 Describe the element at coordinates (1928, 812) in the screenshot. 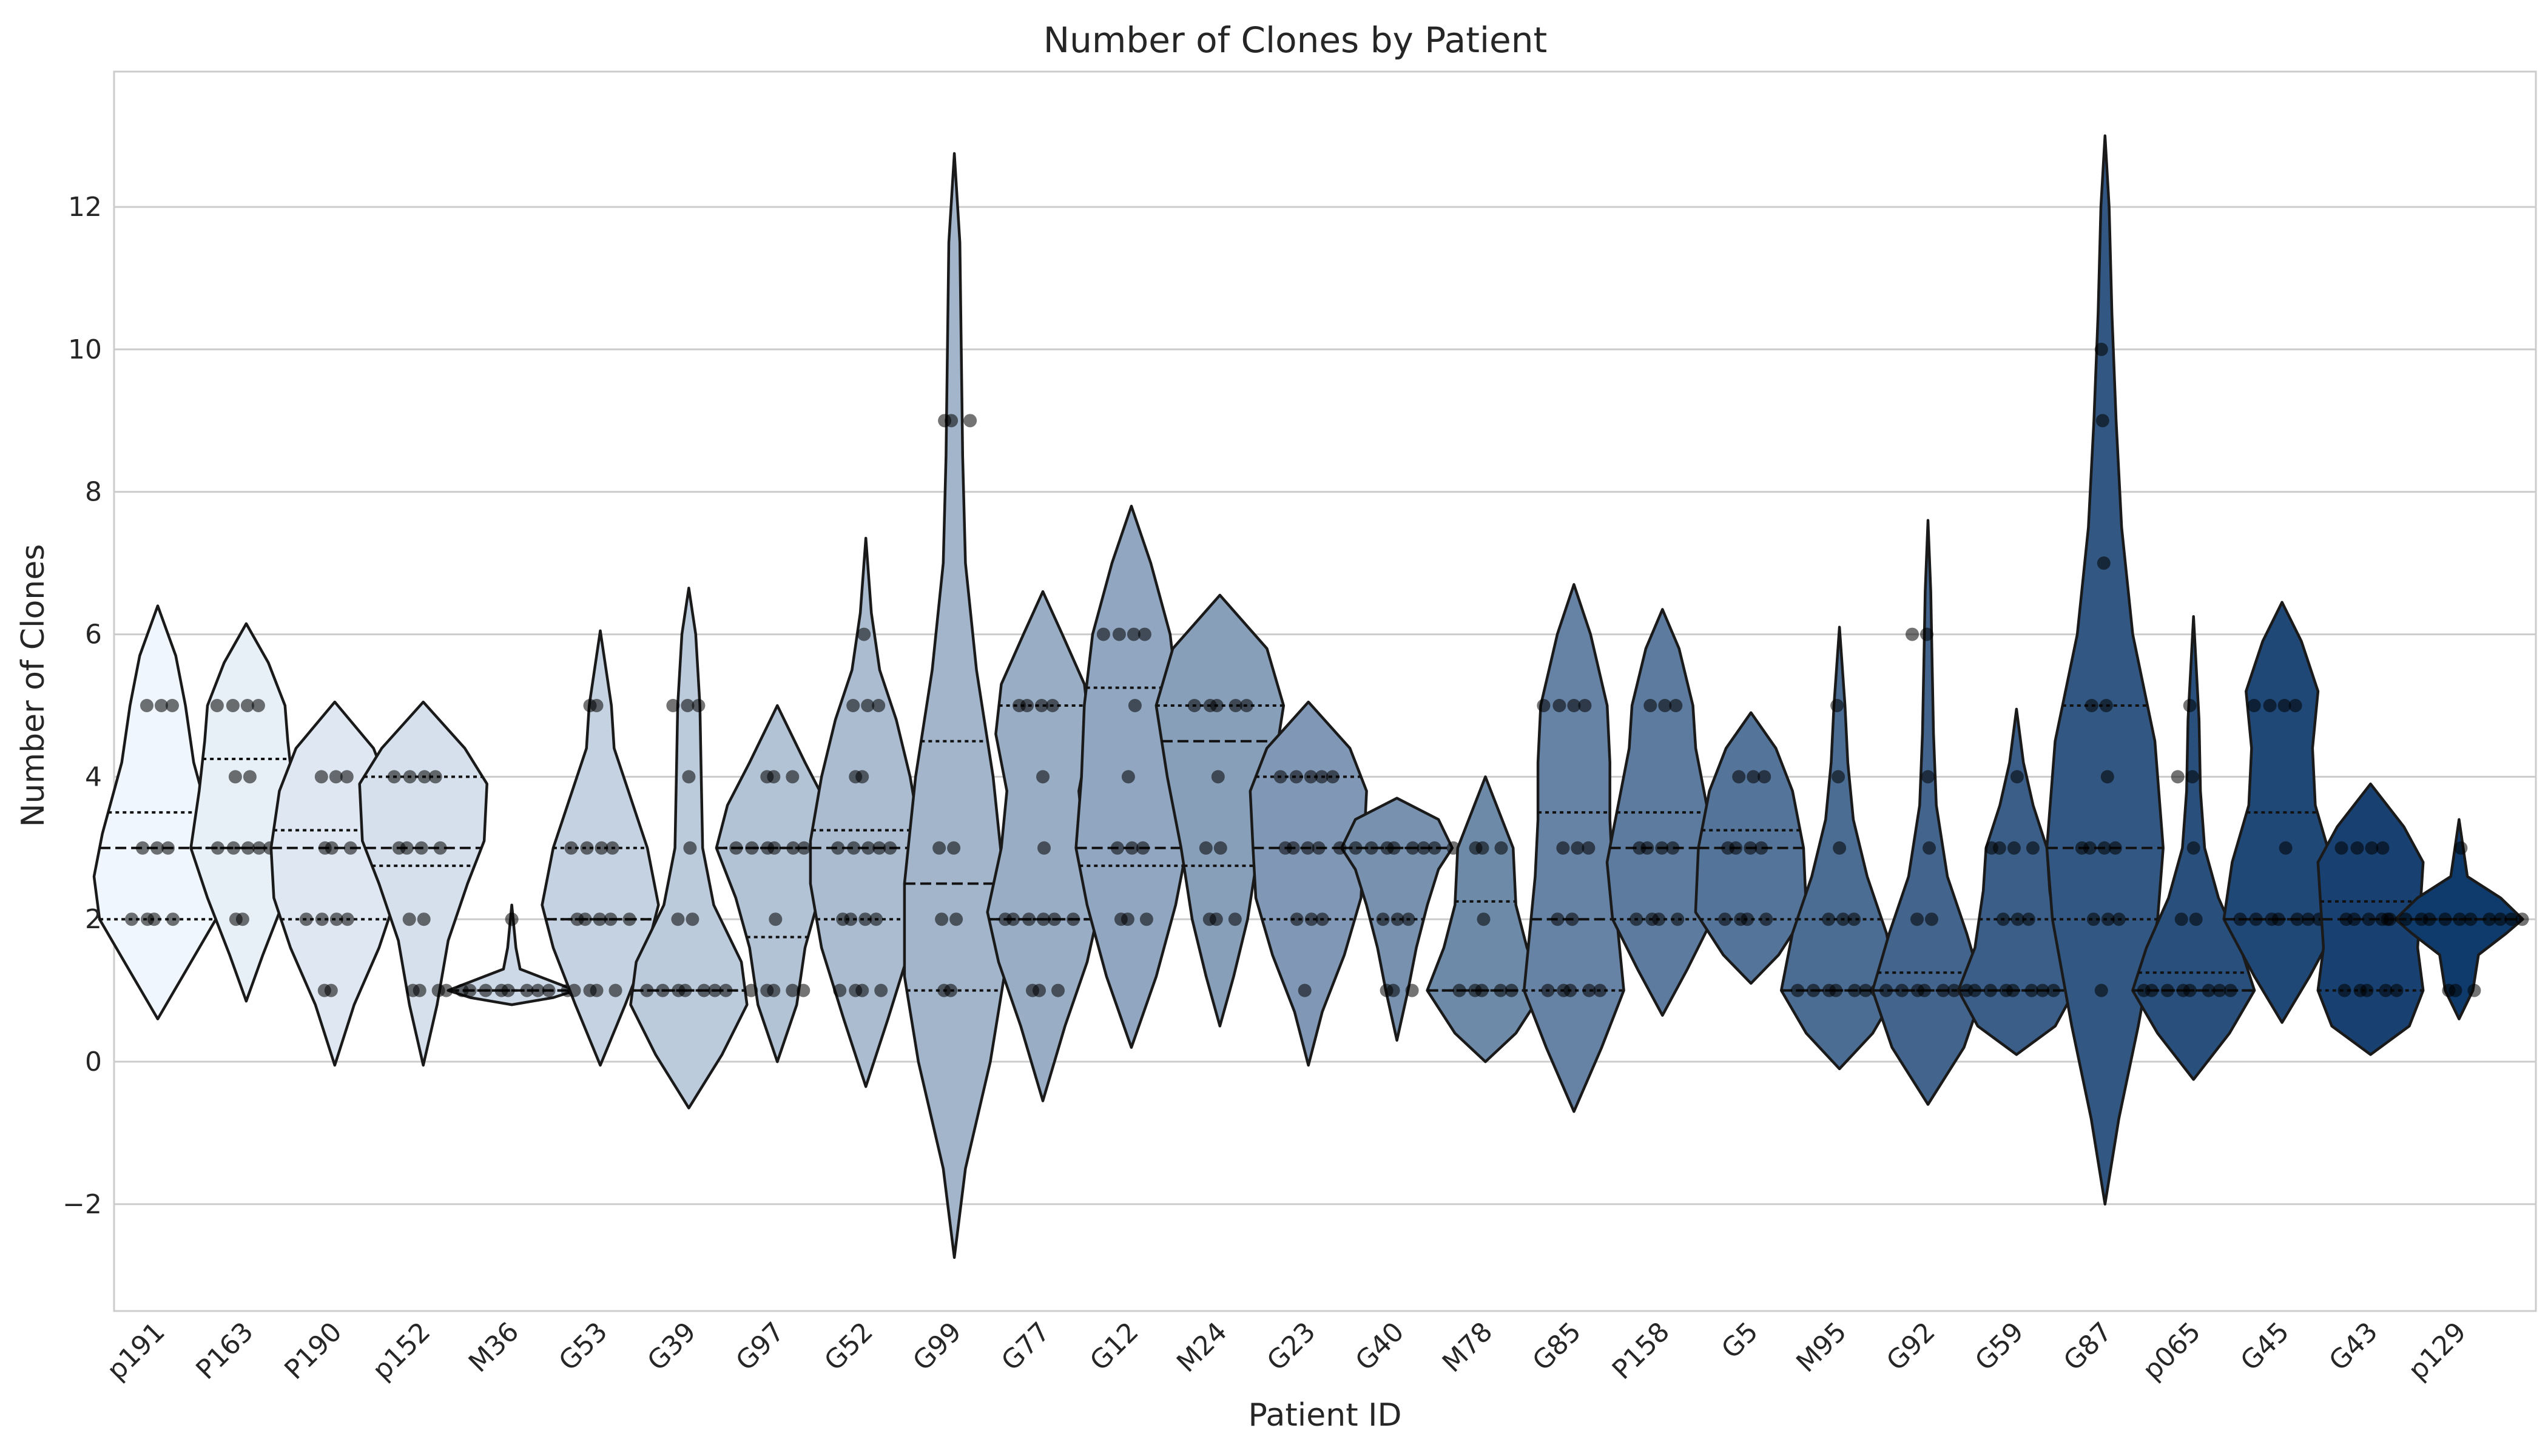

I see `violin-G92` at that location.